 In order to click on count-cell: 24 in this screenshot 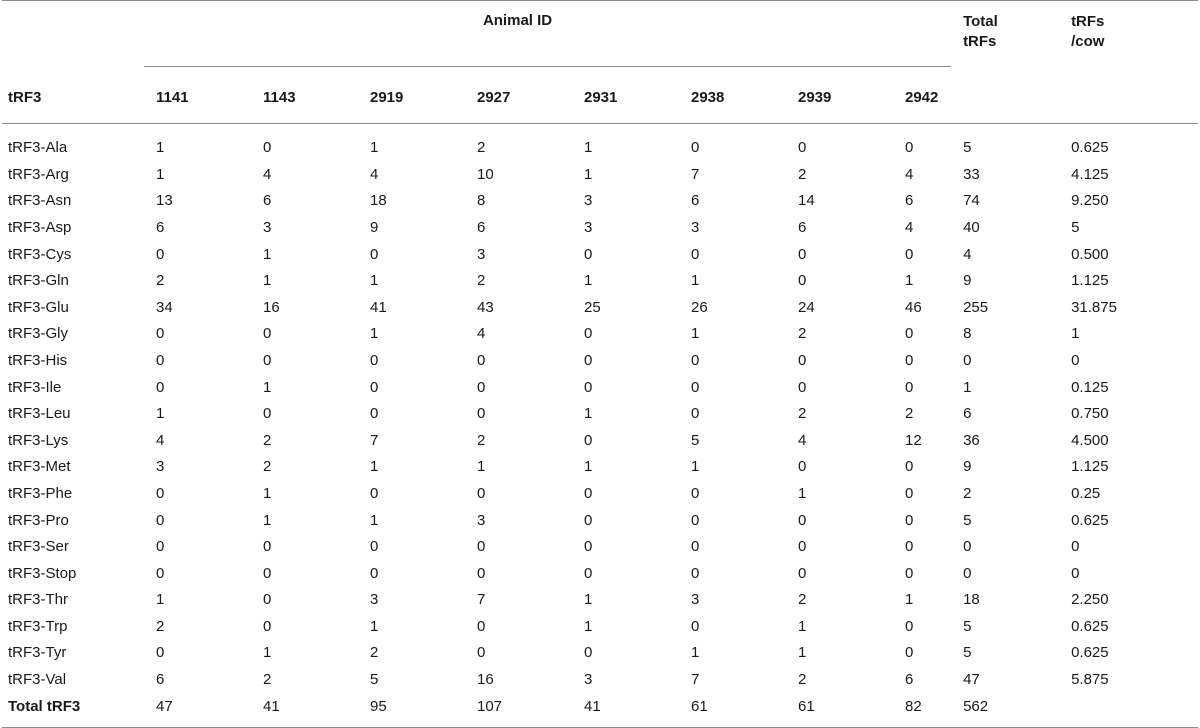, I will do `click(806, 307)`.